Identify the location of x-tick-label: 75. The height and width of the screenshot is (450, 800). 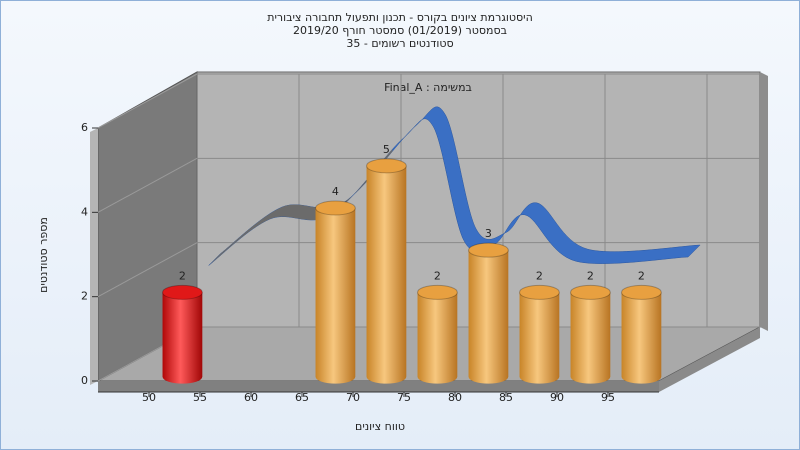
(404, 397).